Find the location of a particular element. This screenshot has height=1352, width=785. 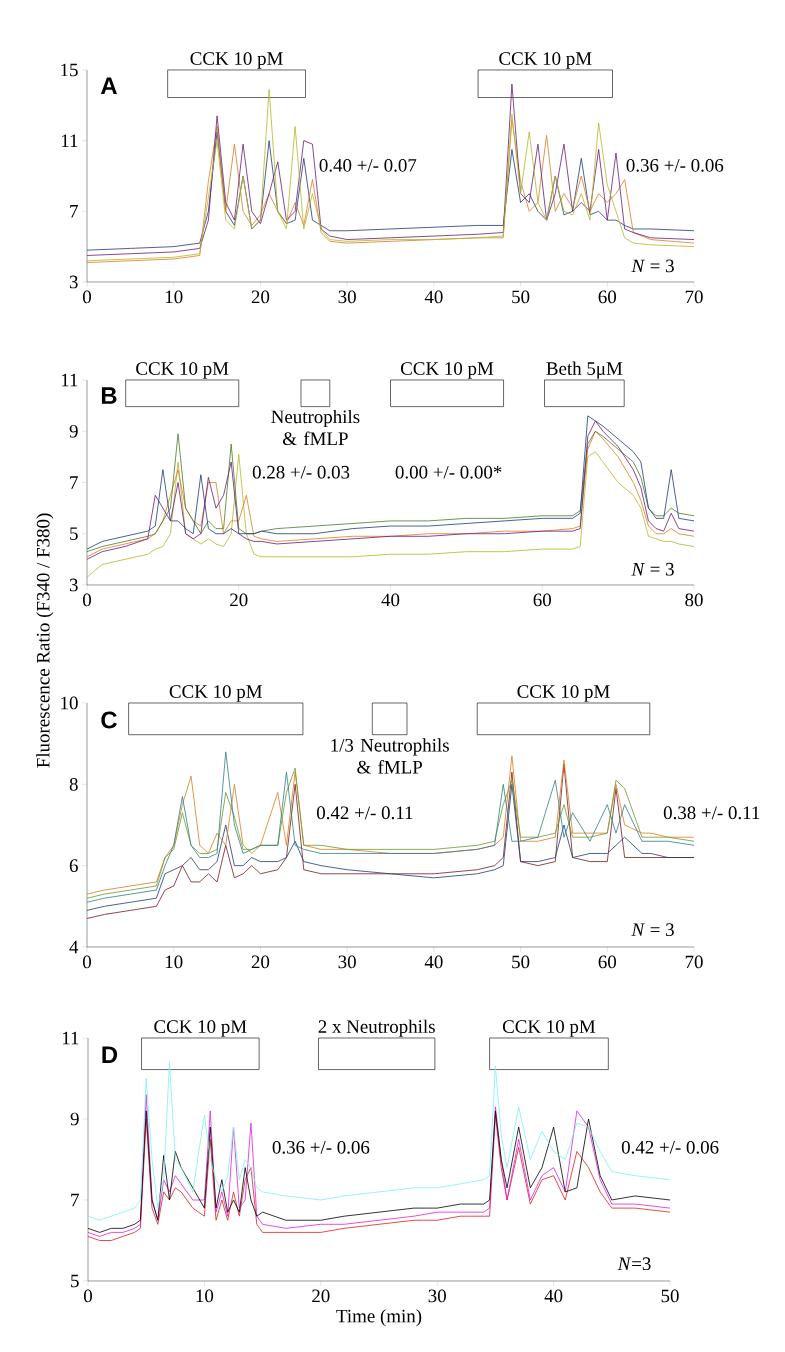

band-label: Neutrophils & fMLP is located at coordinates (315, 427).